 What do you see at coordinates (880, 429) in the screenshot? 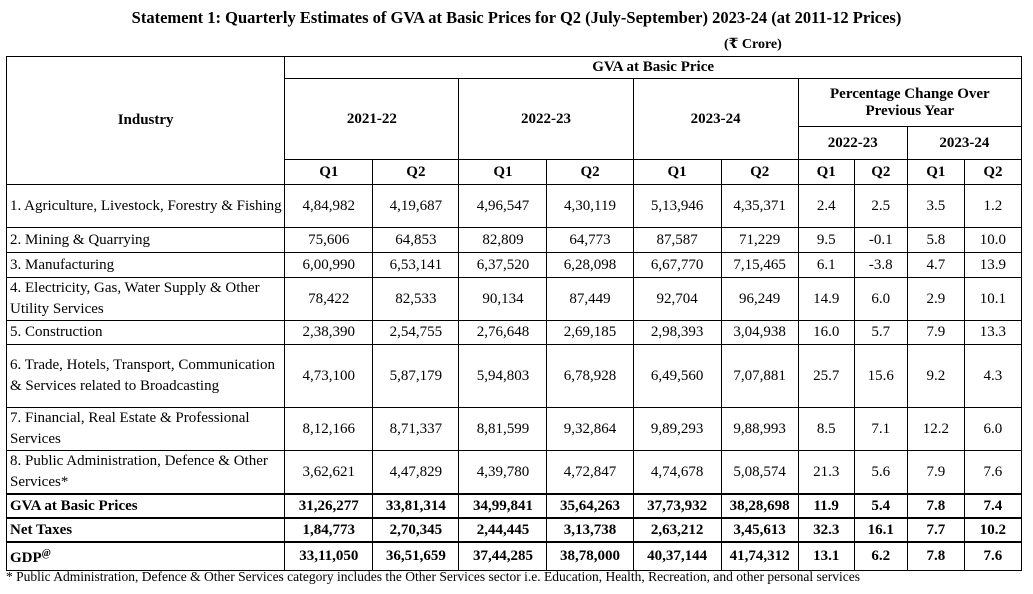
I see `table-cell: 7.1` at bounding box center [880, 429].